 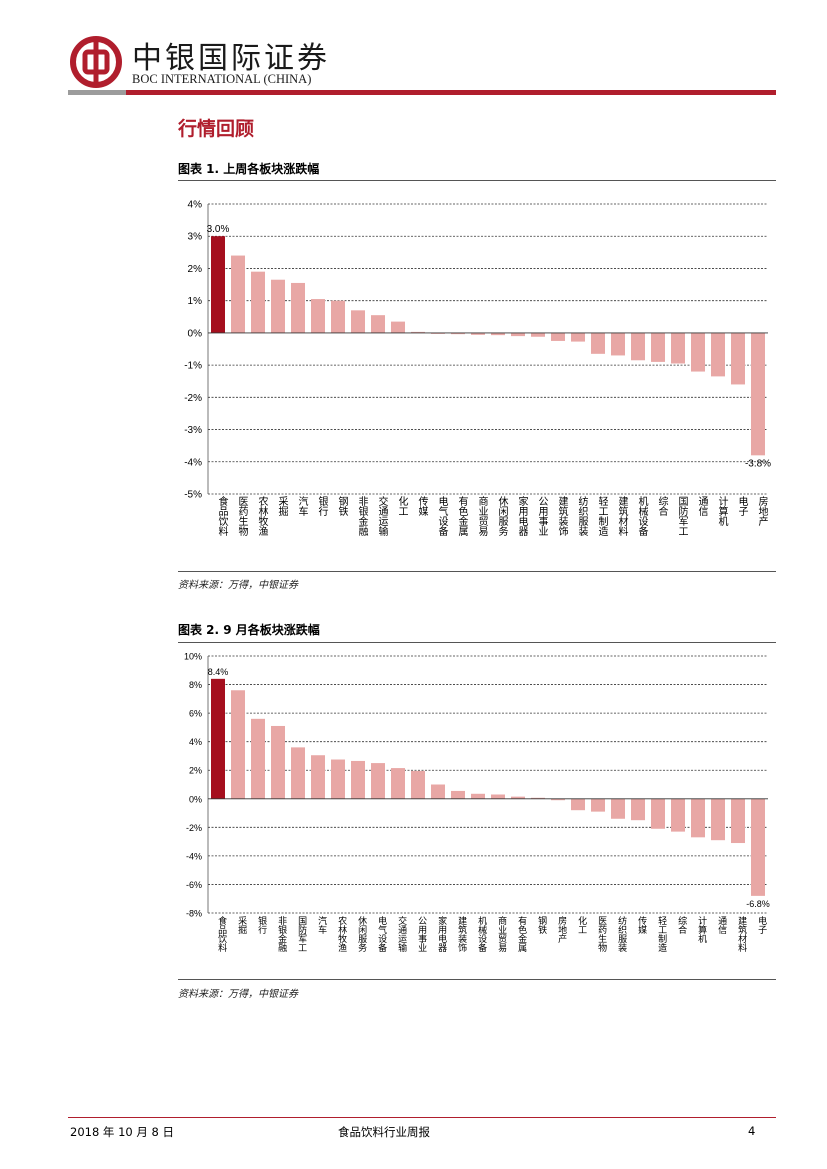 What do you see at coordinates (195, 269) in the screenshot?
I see `y-tick-label: 2%` at bounding box center [195, 269].